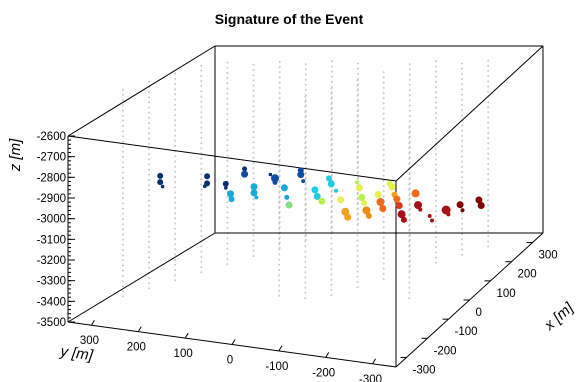 The height and width of the screenshot is (382, 578). Describe the element at coordinates (232, 158) in the screenshot. I see `box-edge-top-front` at that location.